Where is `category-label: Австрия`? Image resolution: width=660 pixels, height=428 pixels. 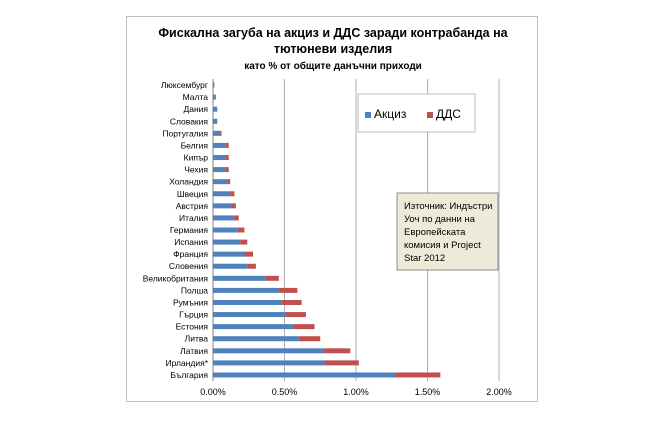
category-label: Австрия is located at coordinates (192, 206).